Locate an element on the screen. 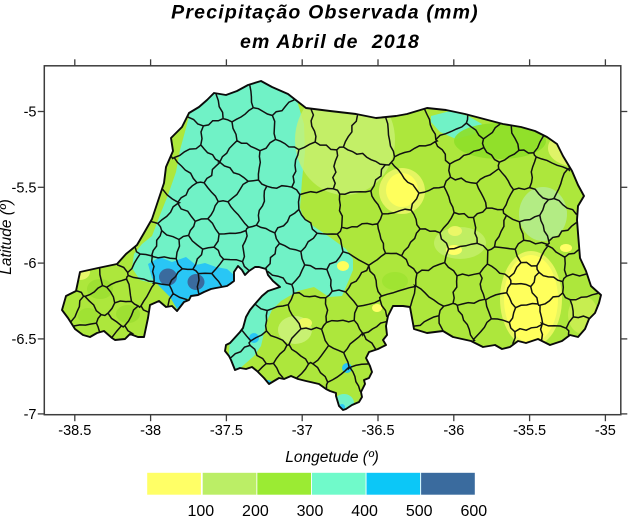 The width and height of the screenshot is (628, 519). svg-text: Longetude (º) is located at coordinates (332, 457).